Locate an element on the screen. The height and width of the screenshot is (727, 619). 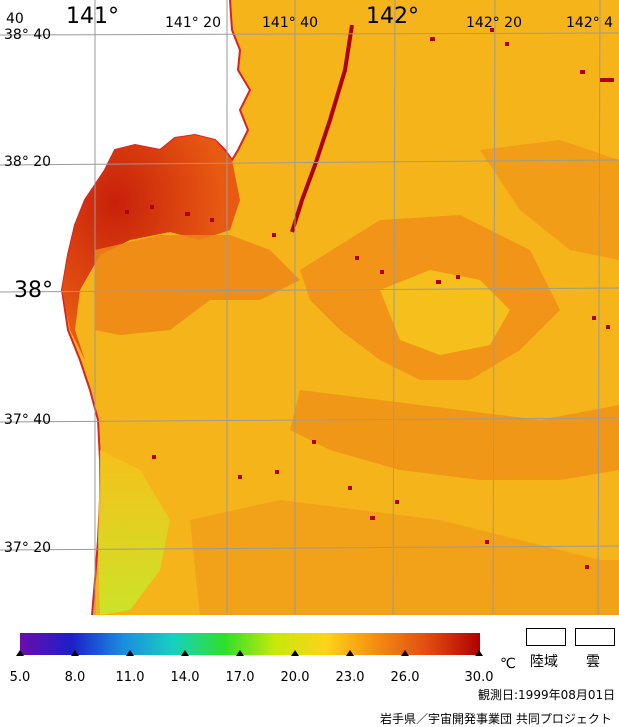
tick-label: 30.0 is located at coordinates (479, 677).